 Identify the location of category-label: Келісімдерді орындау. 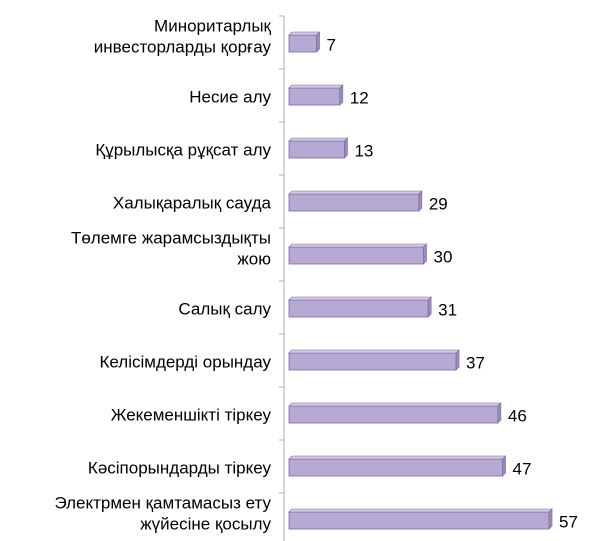
(185, 362).